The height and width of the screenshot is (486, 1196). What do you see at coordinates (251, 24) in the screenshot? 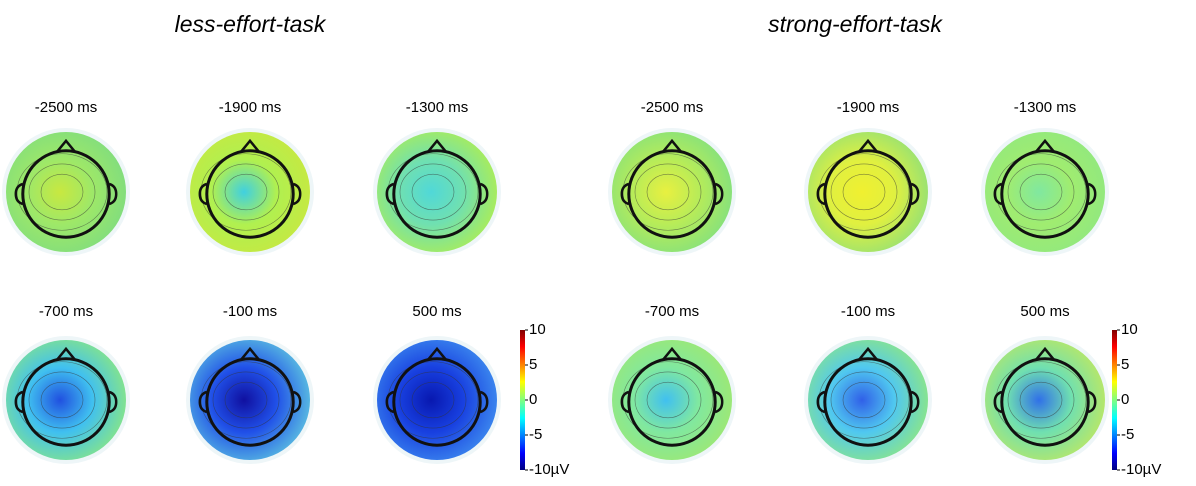
I see `panel-title: less-effort-task` at bounding box center [251, 24].